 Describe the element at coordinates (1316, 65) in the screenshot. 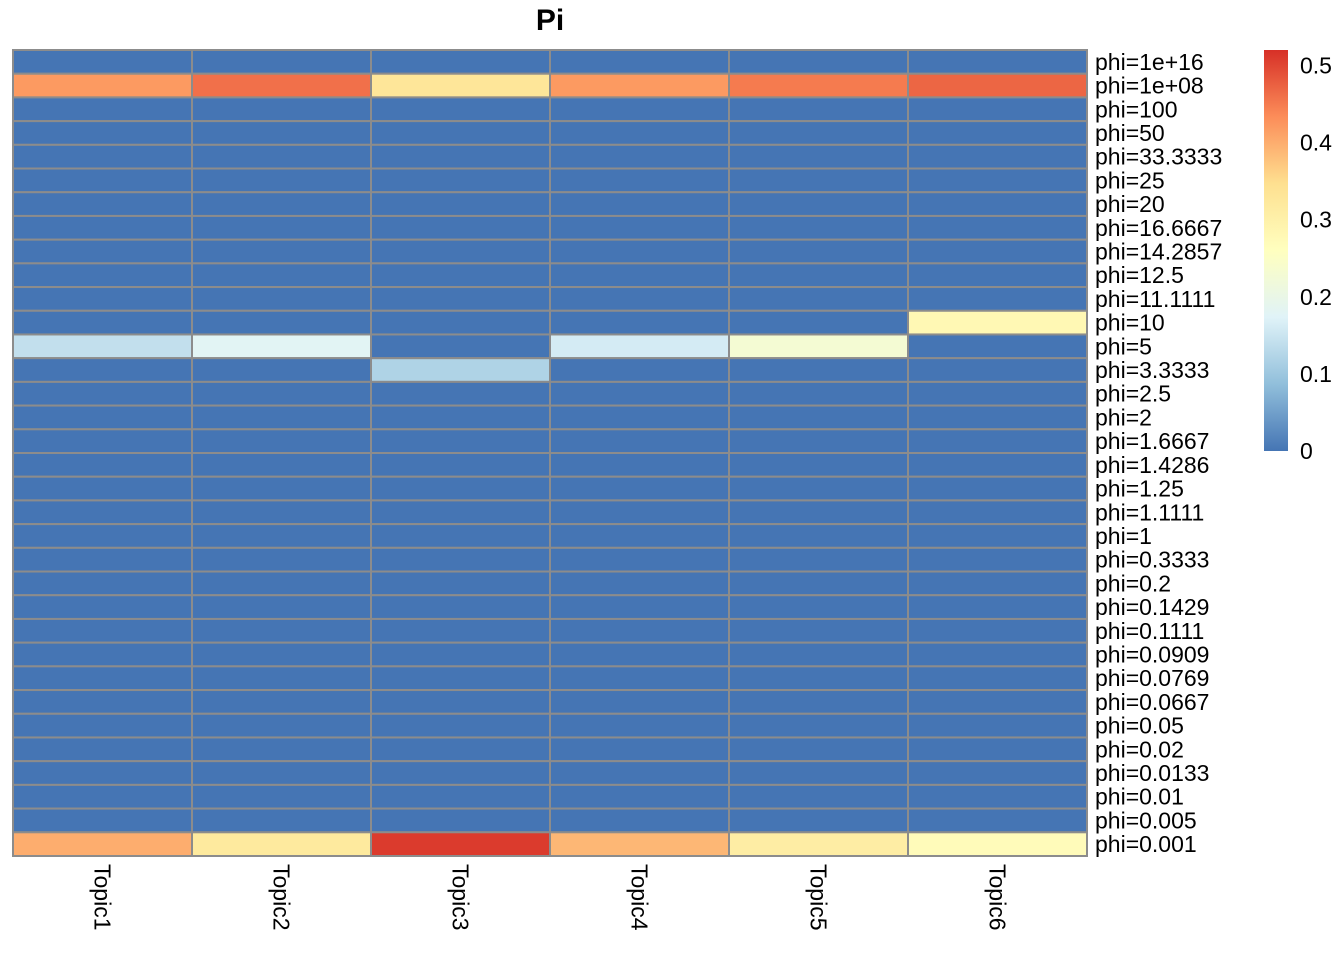

I see `legend-tick-label: 0.5` at that location.